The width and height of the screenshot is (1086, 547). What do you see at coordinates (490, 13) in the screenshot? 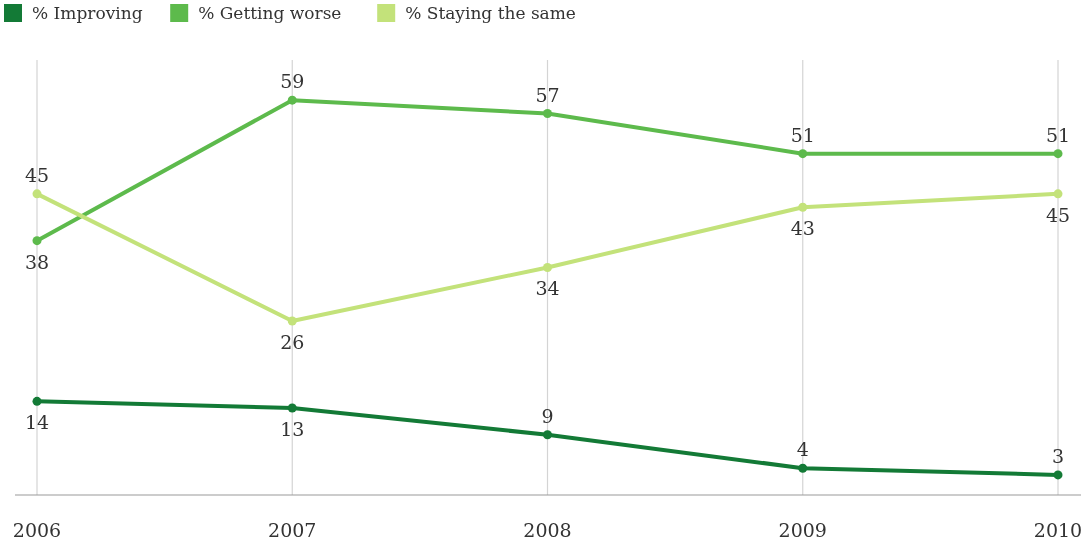
I see `legend-label: % Staying the same` at bounding box center [490, 13].